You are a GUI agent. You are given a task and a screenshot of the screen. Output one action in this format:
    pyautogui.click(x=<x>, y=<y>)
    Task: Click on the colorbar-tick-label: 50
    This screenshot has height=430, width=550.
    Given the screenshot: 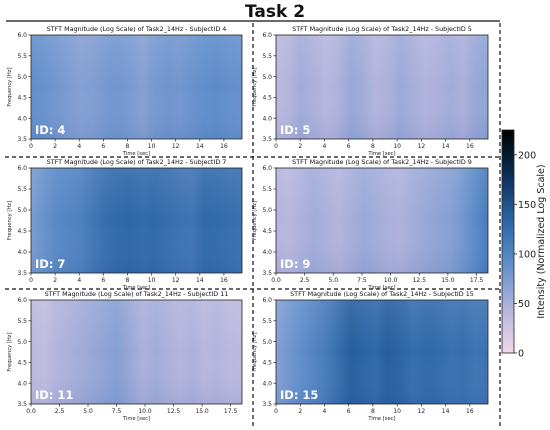 What is the action you would take?
    pyautogui.click(x=524, y=304)
    